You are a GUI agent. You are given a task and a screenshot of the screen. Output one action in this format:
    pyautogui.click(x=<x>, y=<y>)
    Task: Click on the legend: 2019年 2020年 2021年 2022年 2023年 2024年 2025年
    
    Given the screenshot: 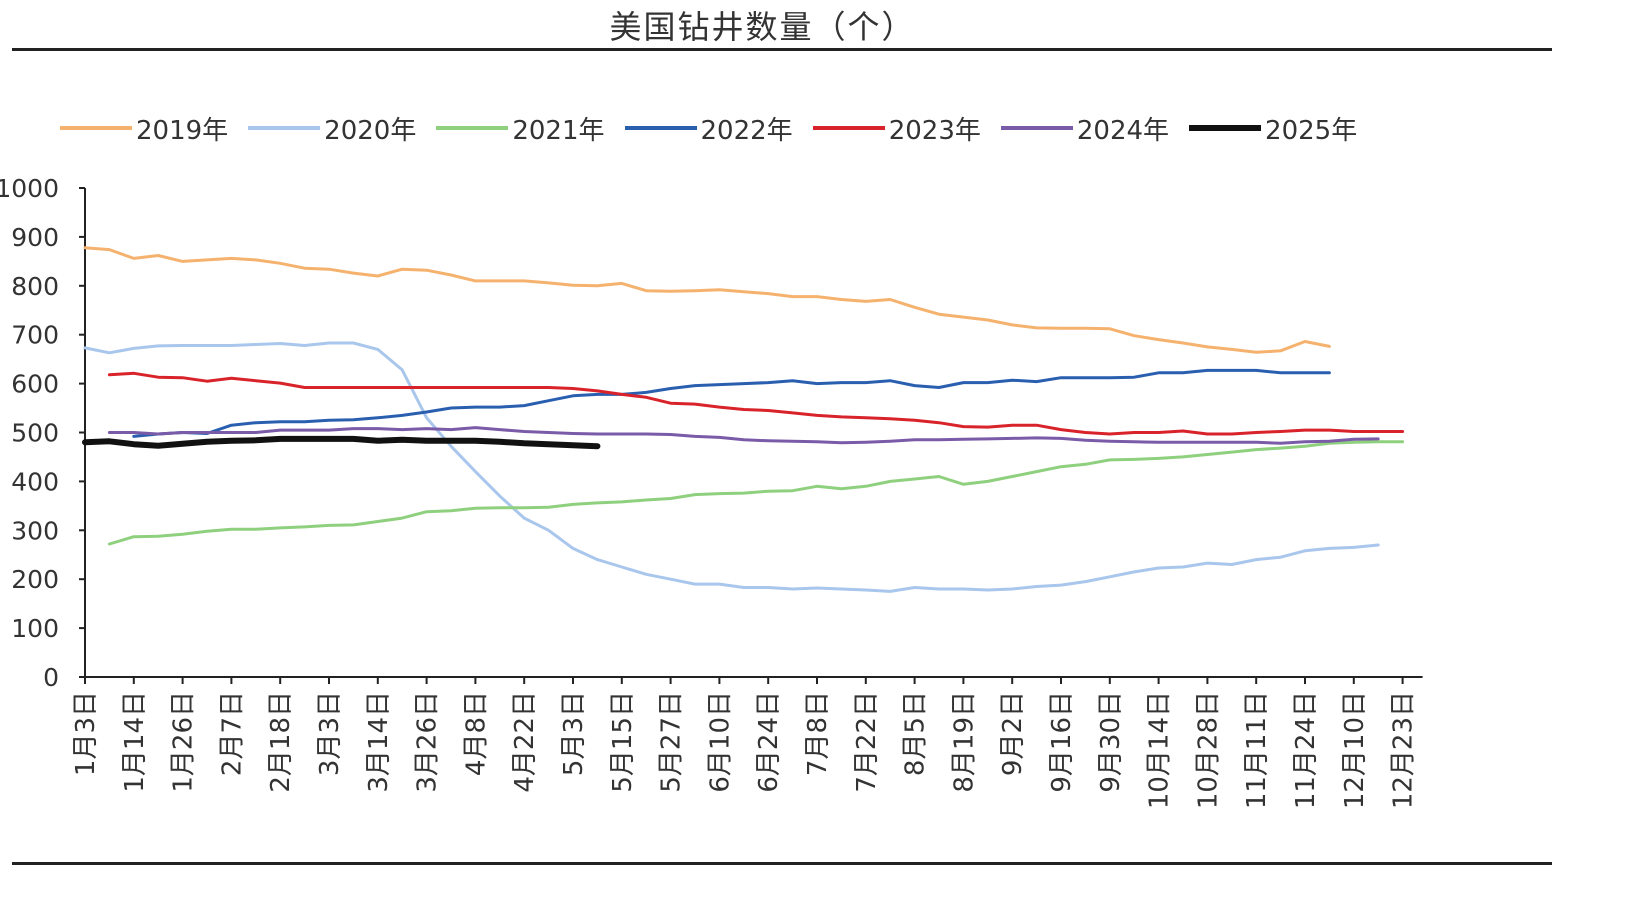 What is the action you would take?
    pyautogui.click(x=718, y=128)
    